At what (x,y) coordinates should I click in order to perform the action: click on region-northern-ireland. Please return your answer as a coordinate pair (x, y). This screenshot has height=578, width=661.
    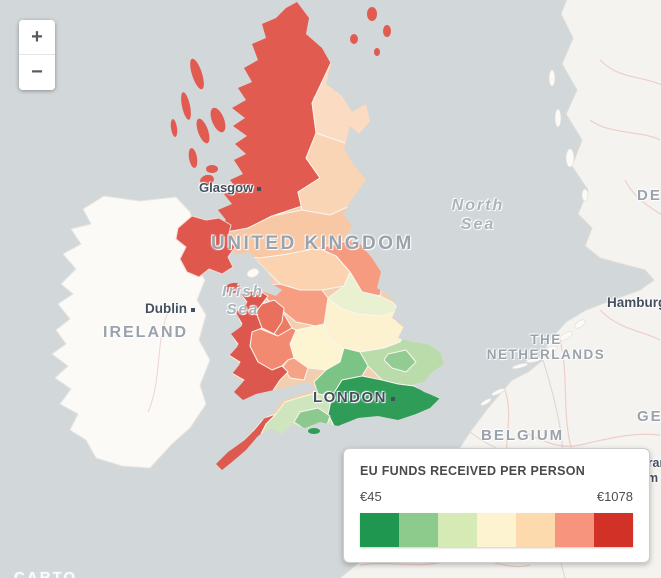
    Looking at the image, I should click on (205, 246).